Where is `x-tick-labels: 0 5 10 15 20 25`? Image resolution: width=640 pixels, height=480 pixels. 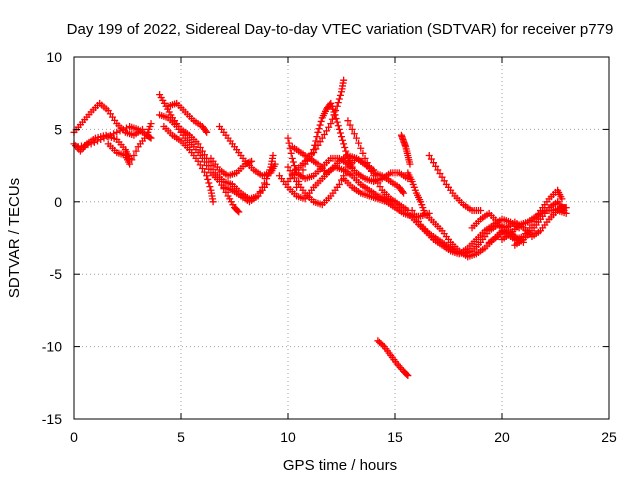
x-tick-labels: 0 5 10 15 20 25 is located at coordinates (343, 437).